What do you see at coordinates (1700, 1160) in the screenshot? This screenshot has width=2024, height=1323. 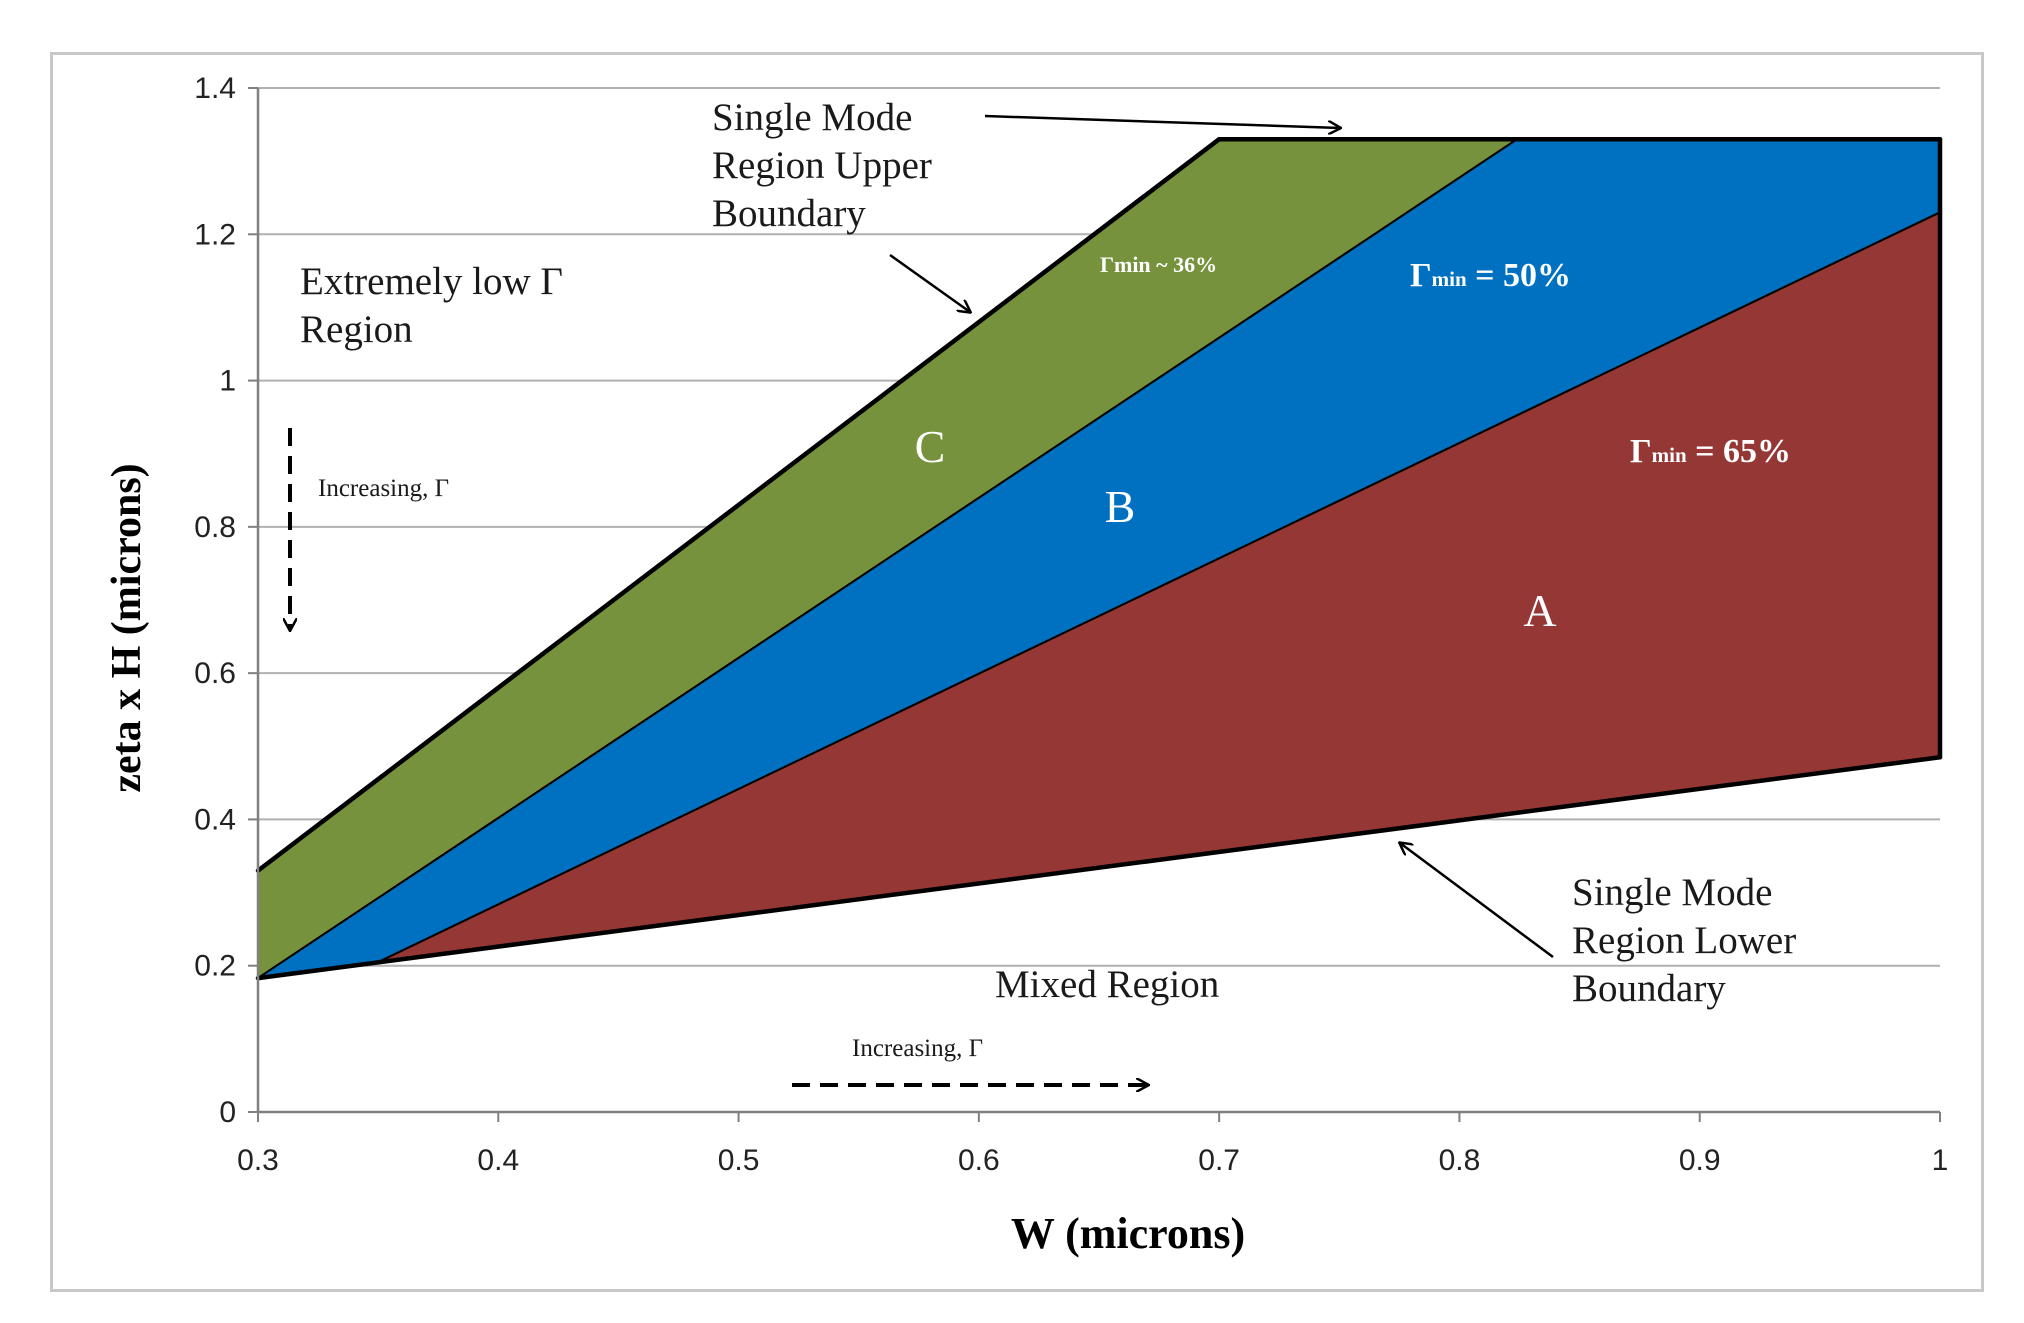 I see `x-tick-label-0.9: 0.9` at bounding box center [1700, 1160].